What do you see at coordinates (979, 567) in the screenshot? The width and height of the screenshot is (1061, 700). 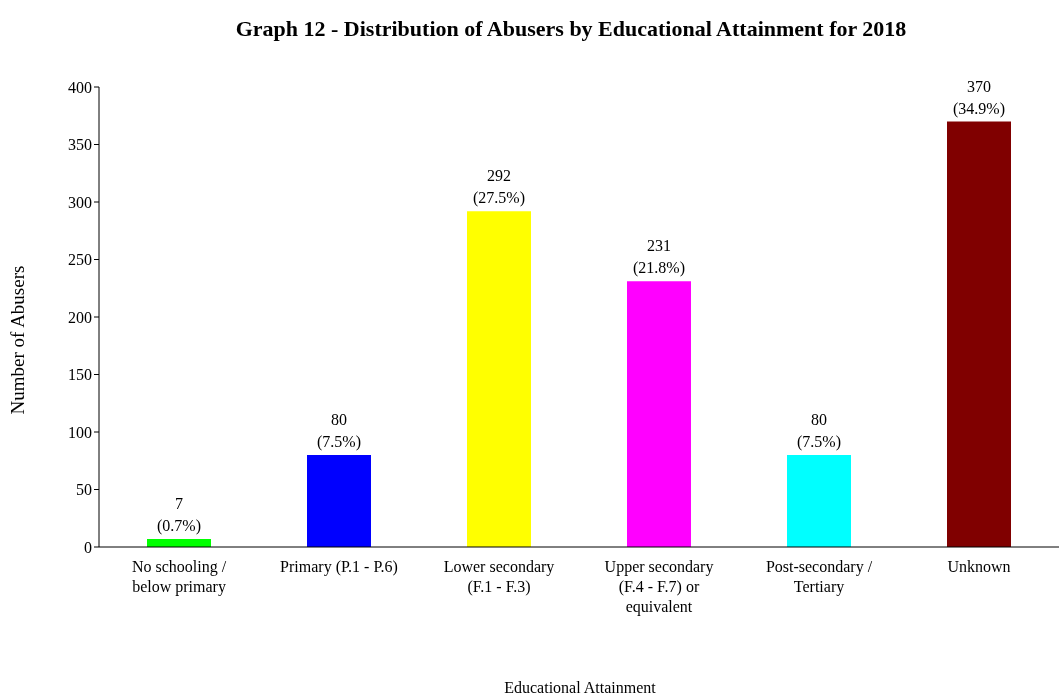 I see `x-tick-label: Unknown` at bounding box center [979, 567].